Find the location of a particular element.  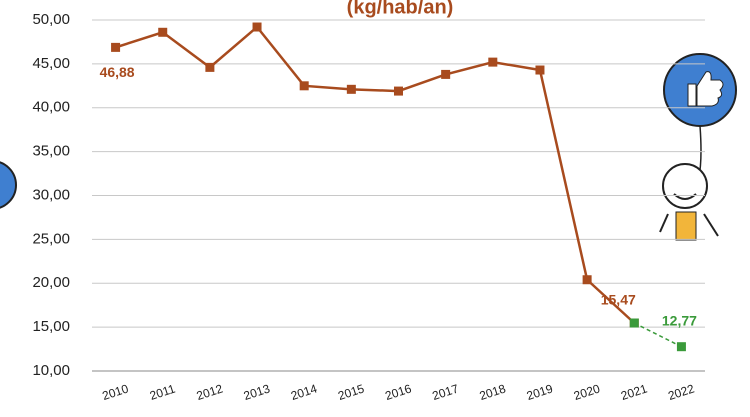

data-label: 46,88 is located at coordinates (117, 72).